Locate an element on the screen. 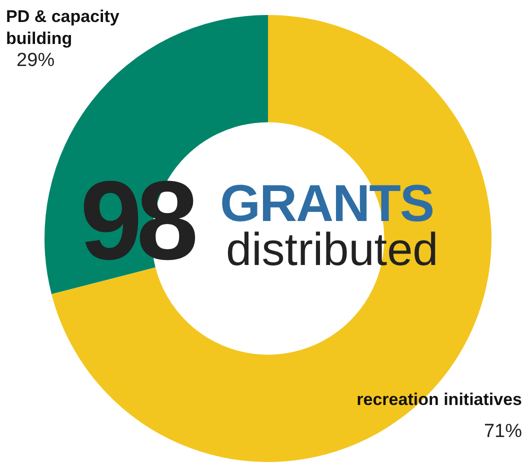 The width and height of the screenshot is (529, 466). data-label: 29% is located at coordinates (35, 60).